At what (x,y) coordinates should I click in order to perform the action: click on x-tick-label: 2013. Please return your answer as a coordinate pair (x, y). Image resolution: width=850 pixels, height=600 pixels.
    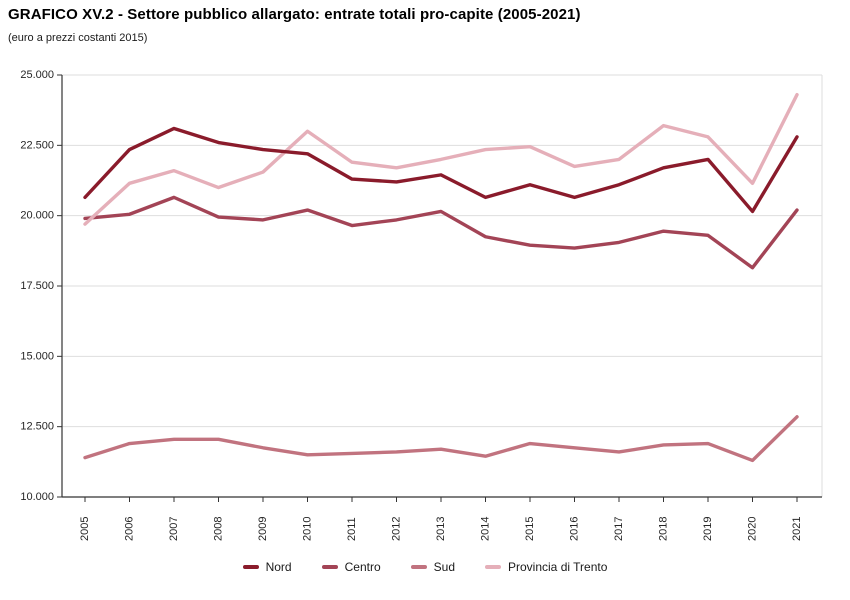
    Looking at the image, I should click on (441, 529).